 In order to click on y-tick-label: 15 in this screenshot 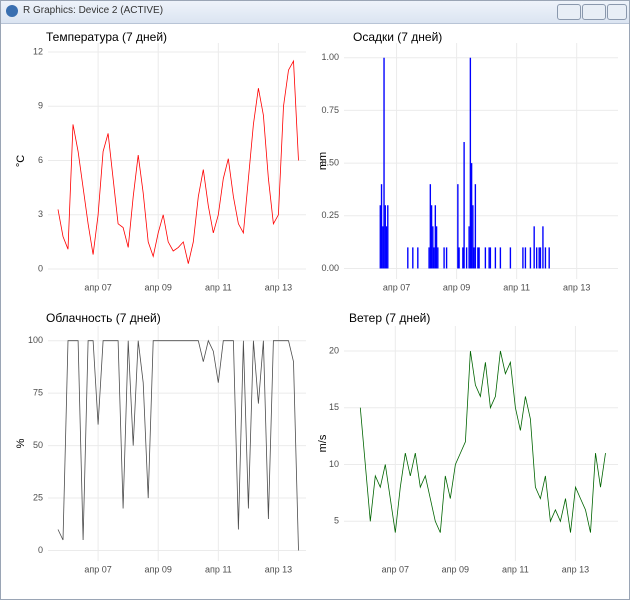, I will do `click(334, 407)`.